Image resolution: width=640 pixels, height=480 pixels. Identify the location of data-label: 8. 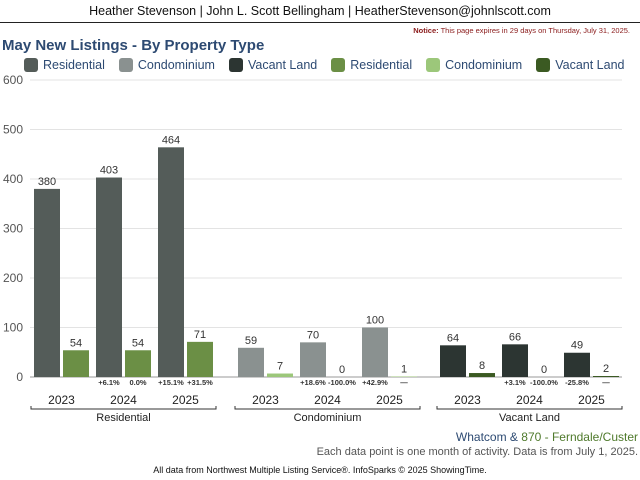
(482, 366).